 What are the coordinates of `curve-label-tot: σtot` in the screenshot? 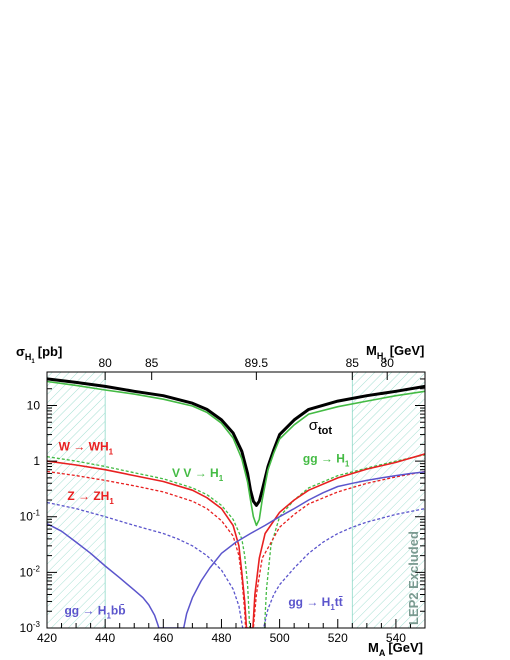 It's located at (321, 427).